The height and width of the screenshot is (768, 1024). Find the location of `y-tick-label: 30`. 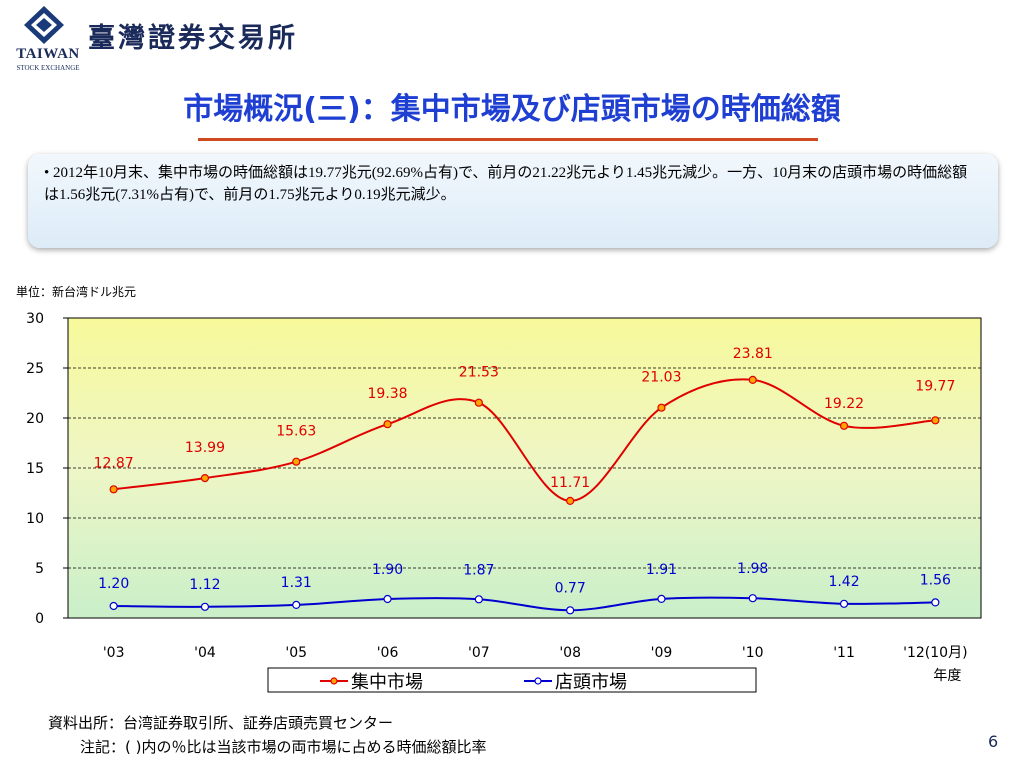

y-tick-label: 30 is located at coordinates (35, 319).